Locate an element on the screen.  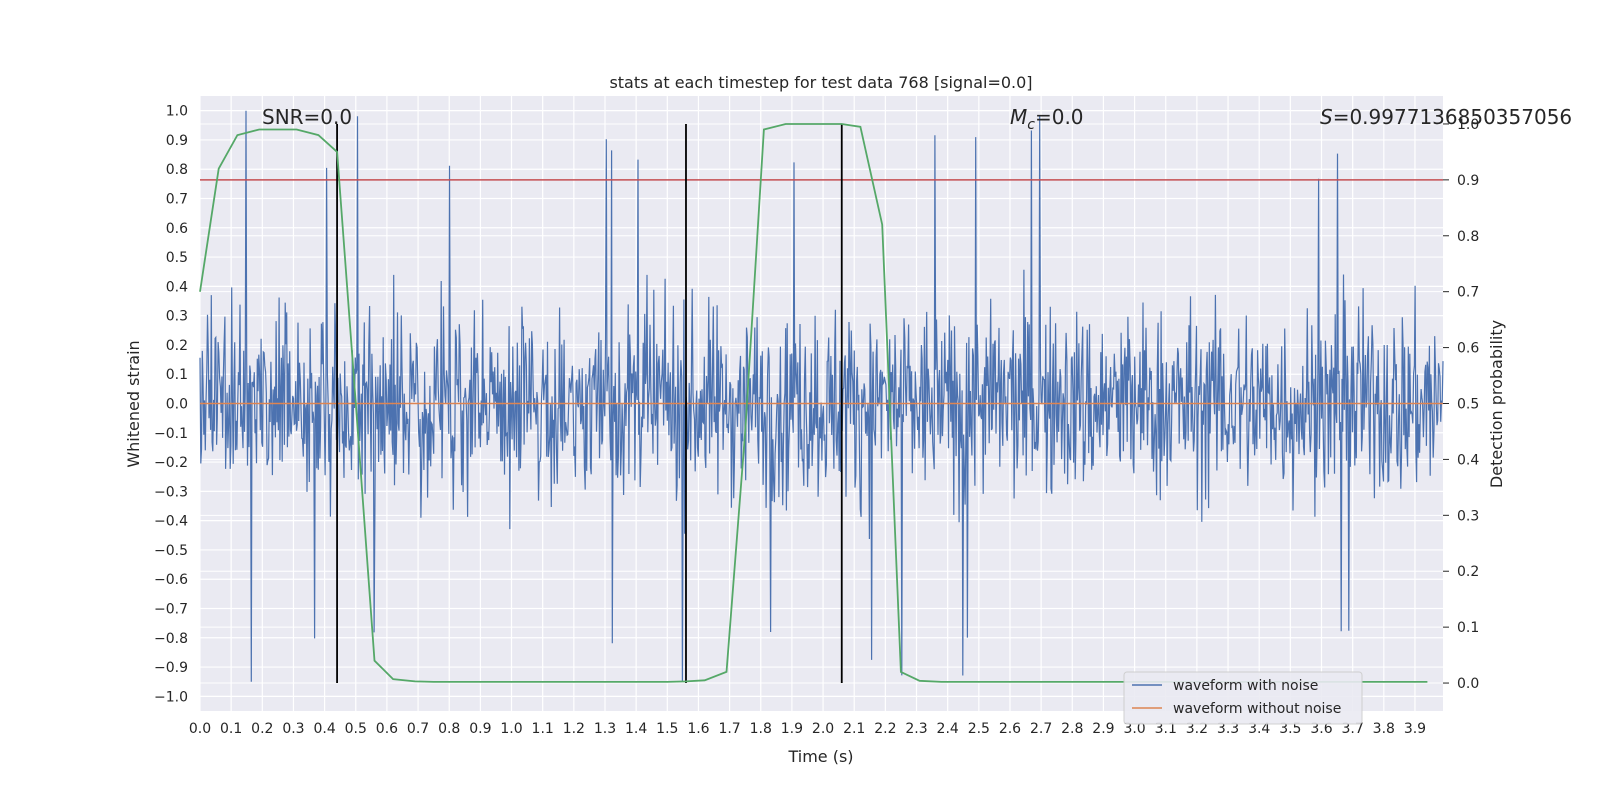
x-tick-label: 3.4 is located at coordinates (1259, 729).